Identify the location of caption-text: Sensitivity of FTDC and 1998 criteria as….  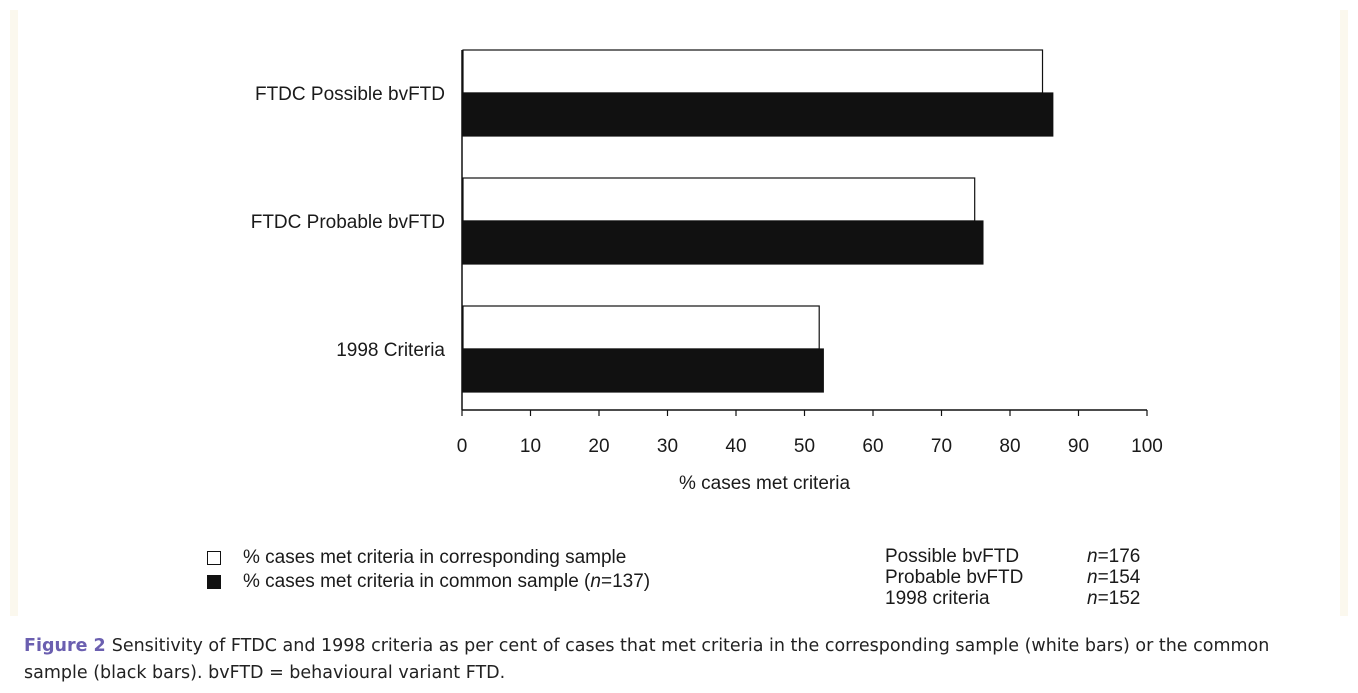
(647, 659).